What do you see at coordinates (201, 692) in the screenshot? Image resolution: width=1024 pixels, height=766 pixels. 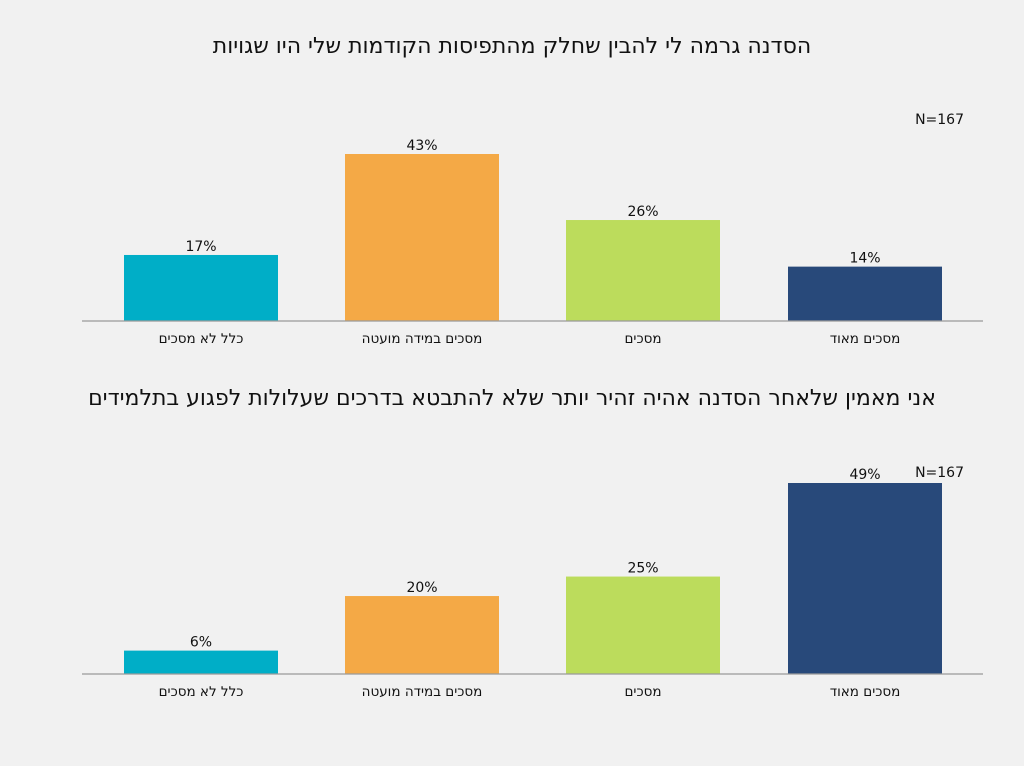 I see `chart-2-tick-label-1: כלל לא מסכים` at bounding box center [201, 692].